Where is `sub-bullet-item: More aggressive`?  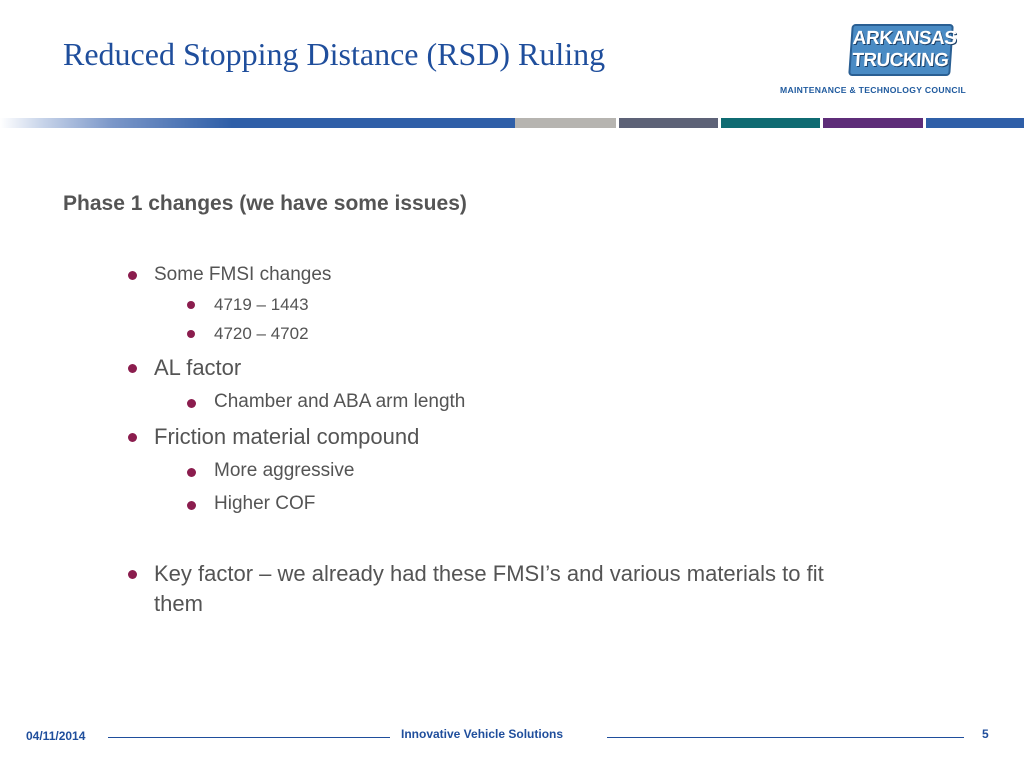 sub-bullet-item: More aggressive is located at coordinates (284, 470).